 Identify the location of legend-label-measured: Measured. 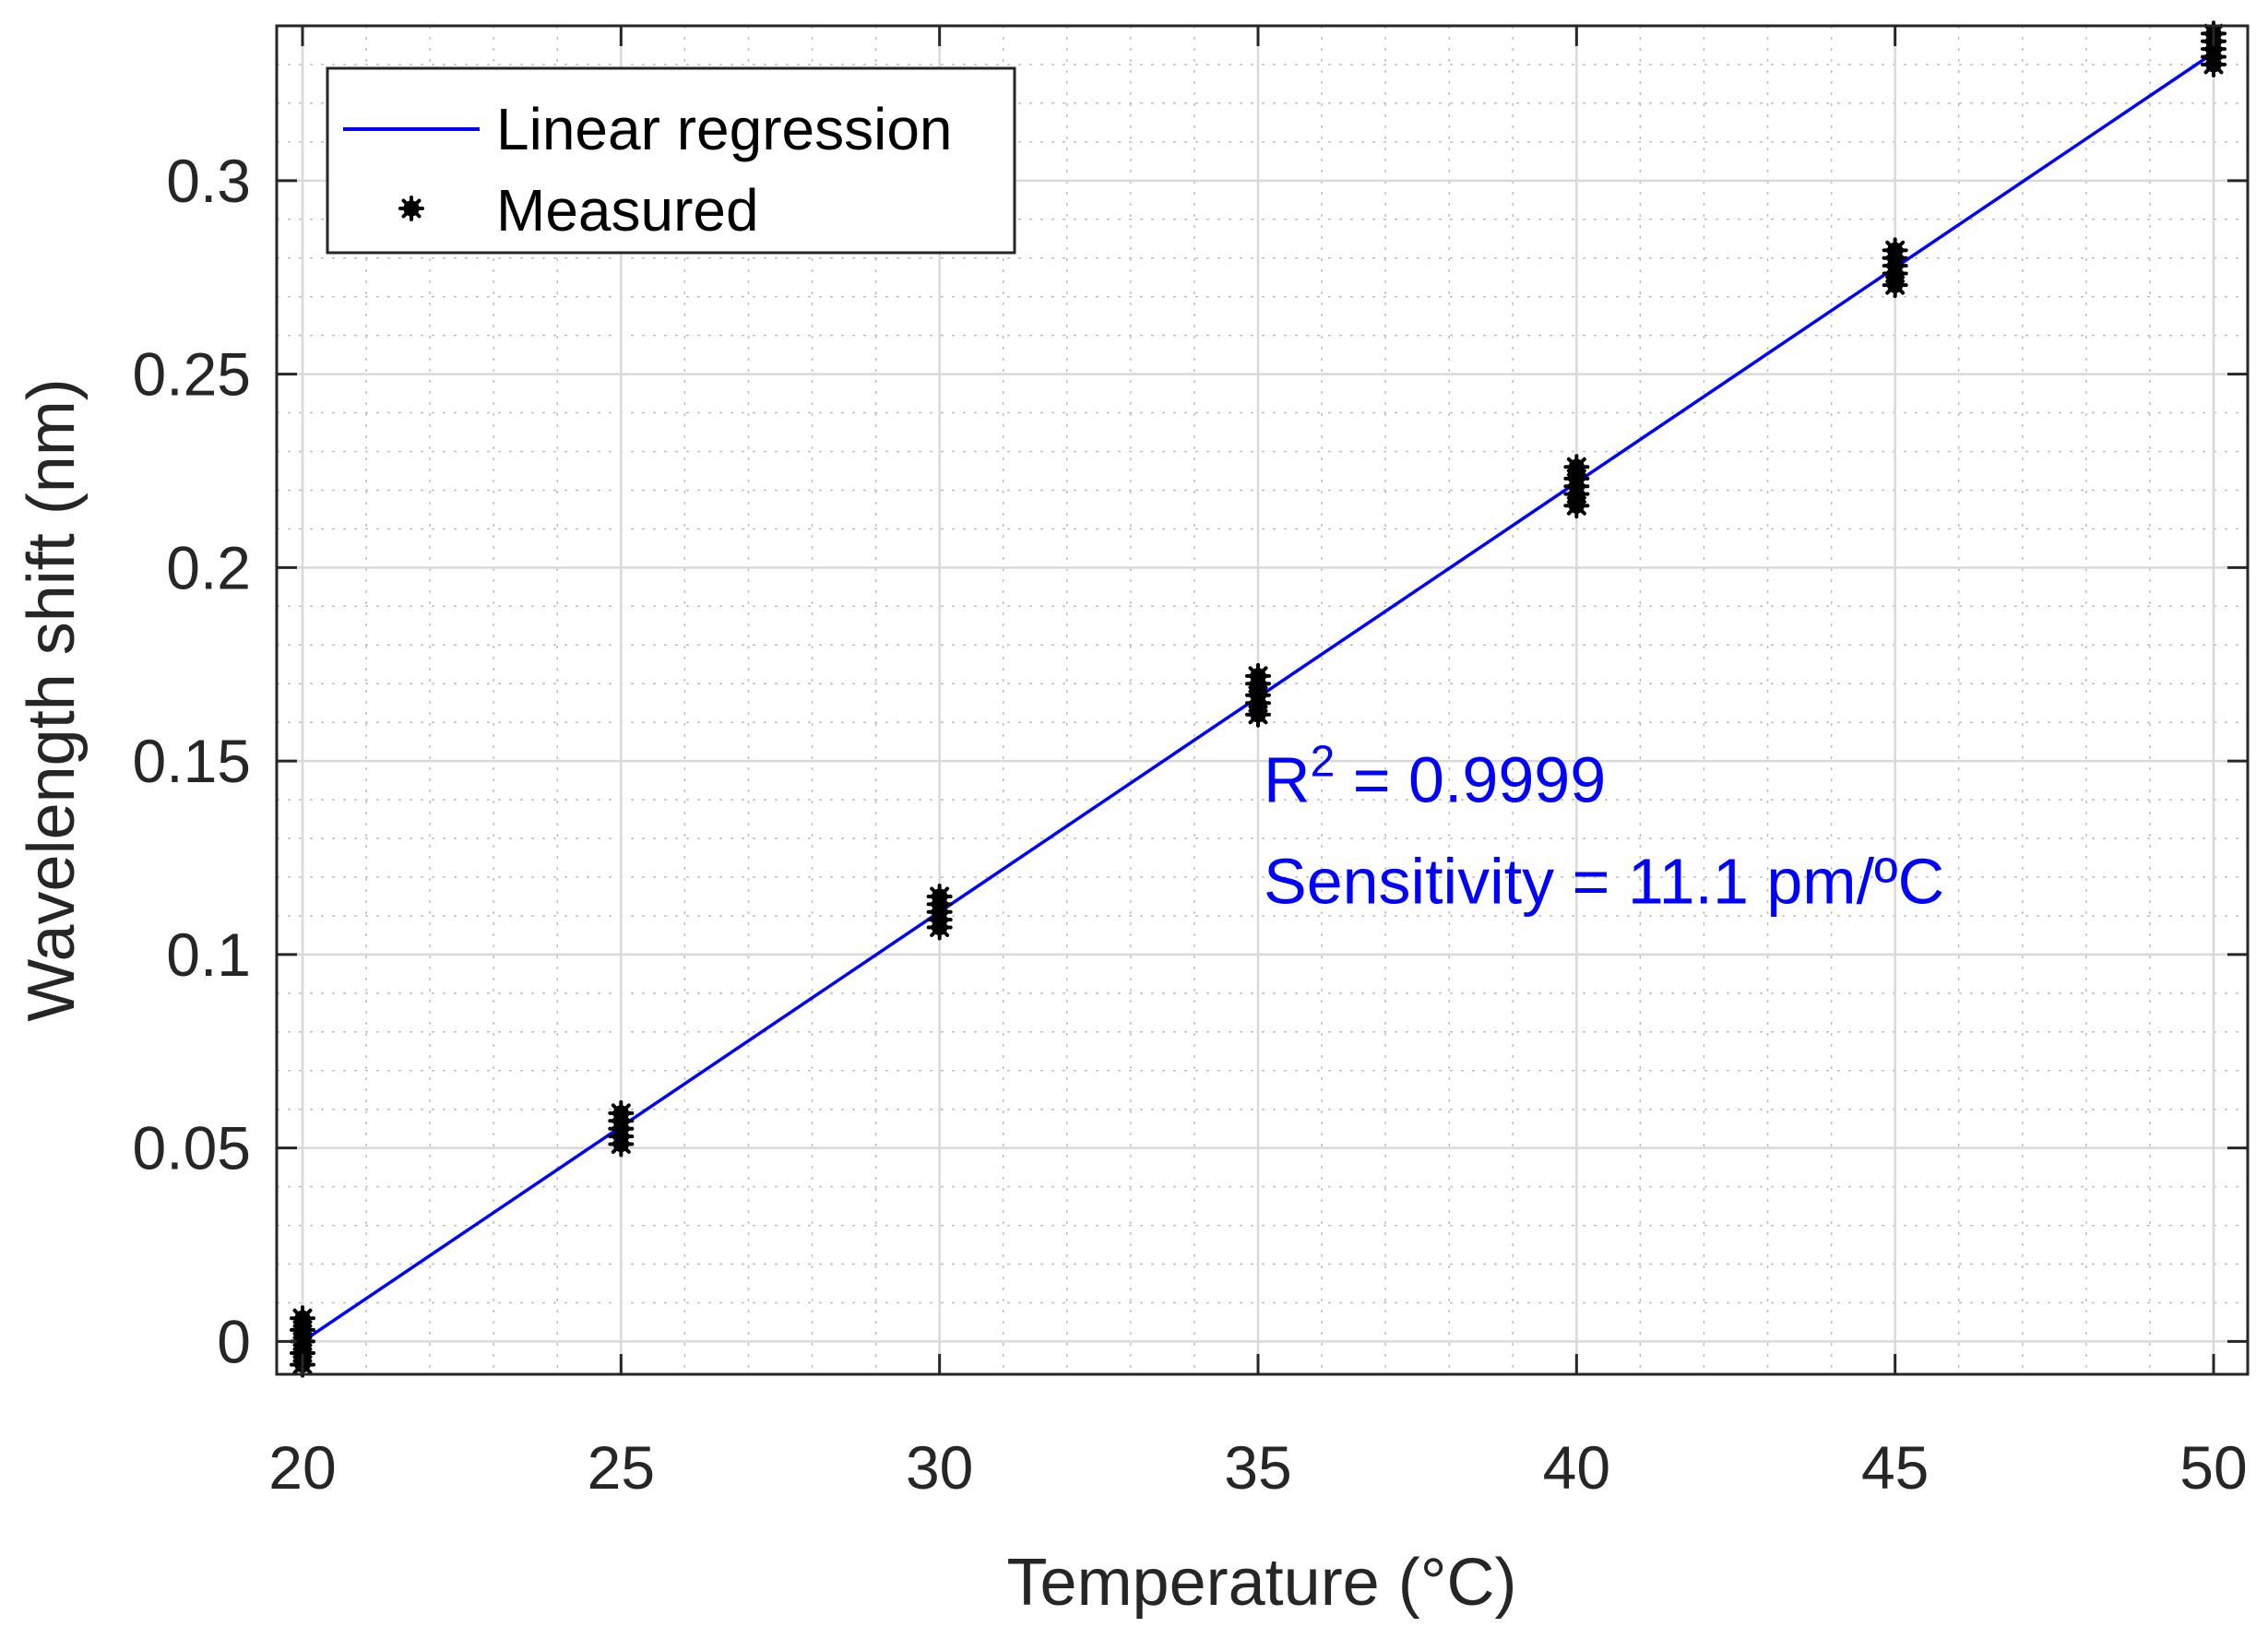
(627, 210).